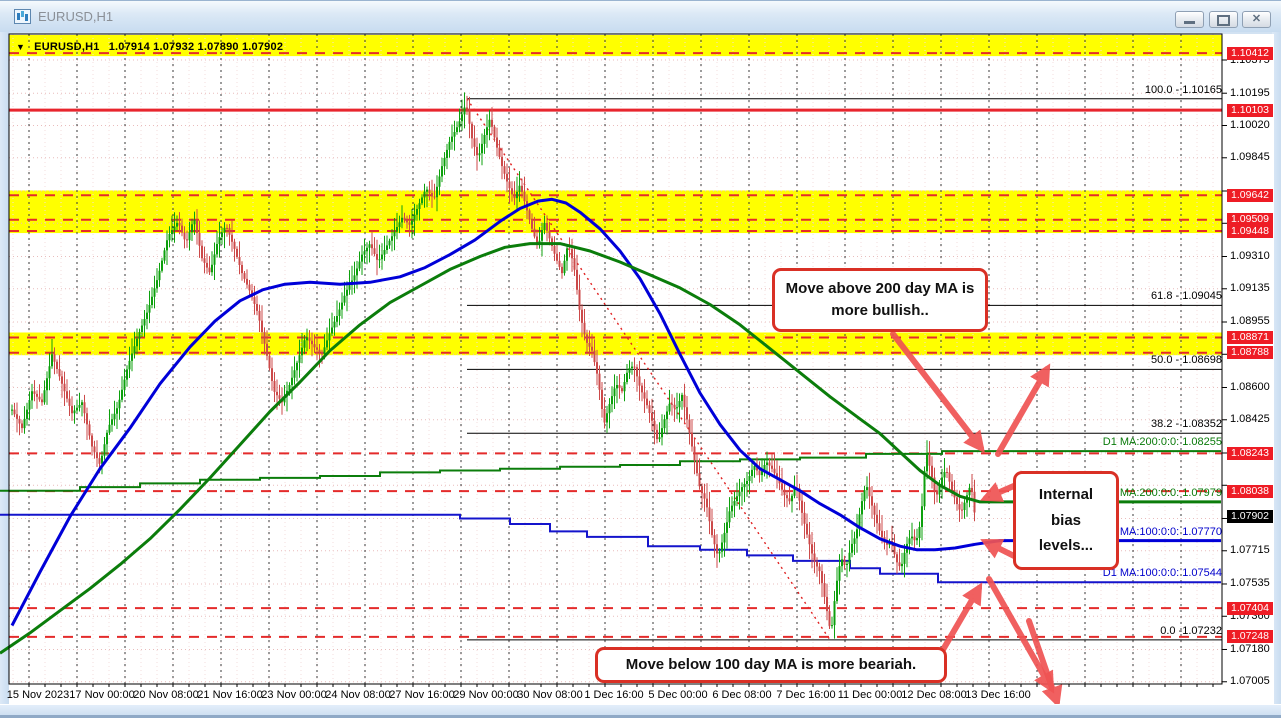 The width and height of the screenshot is (1281, 718). Describe the element at coordinates (880, 288) in the screenshot. I see `annotation-line: Move above 200 day MA is` at that location.